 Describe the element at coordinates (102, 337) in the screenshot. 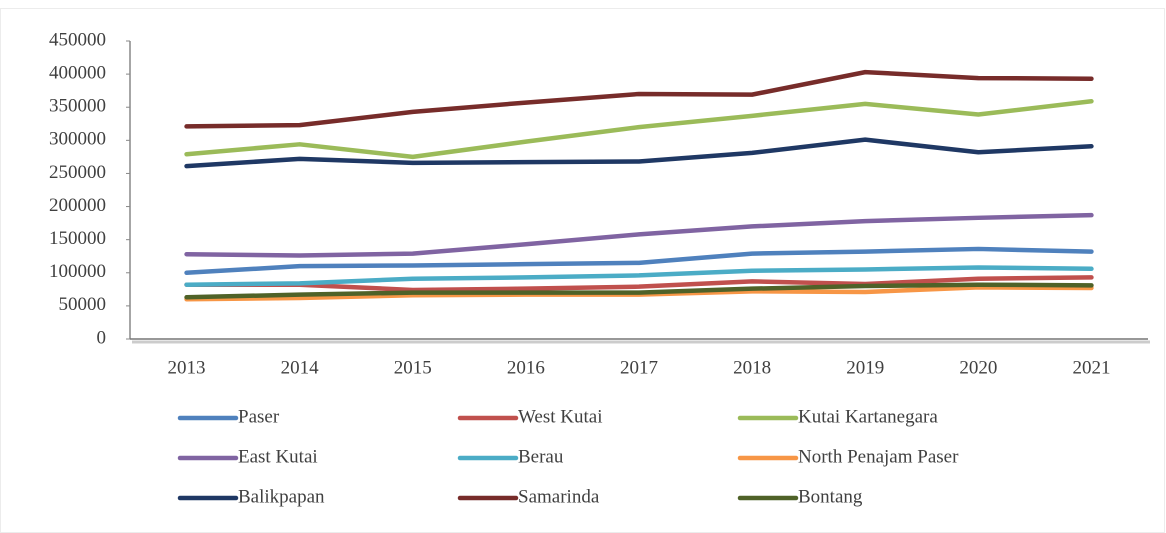

I see `y-tick-label: 0` at that location.